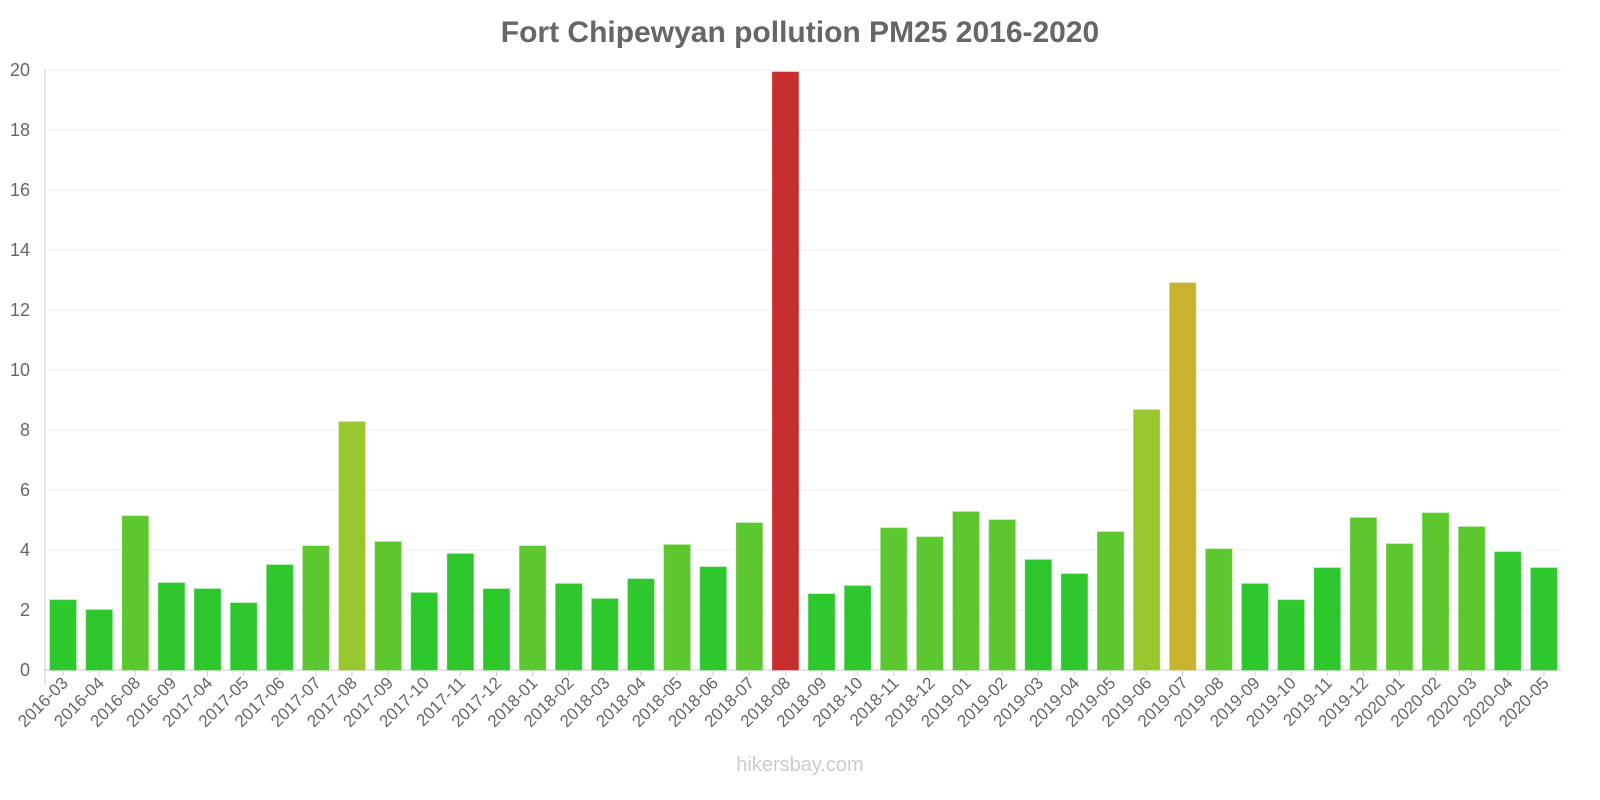 The image size is (1600, 800). I want to click on footer-watermark: hikersbay.com, so click(800, 765).